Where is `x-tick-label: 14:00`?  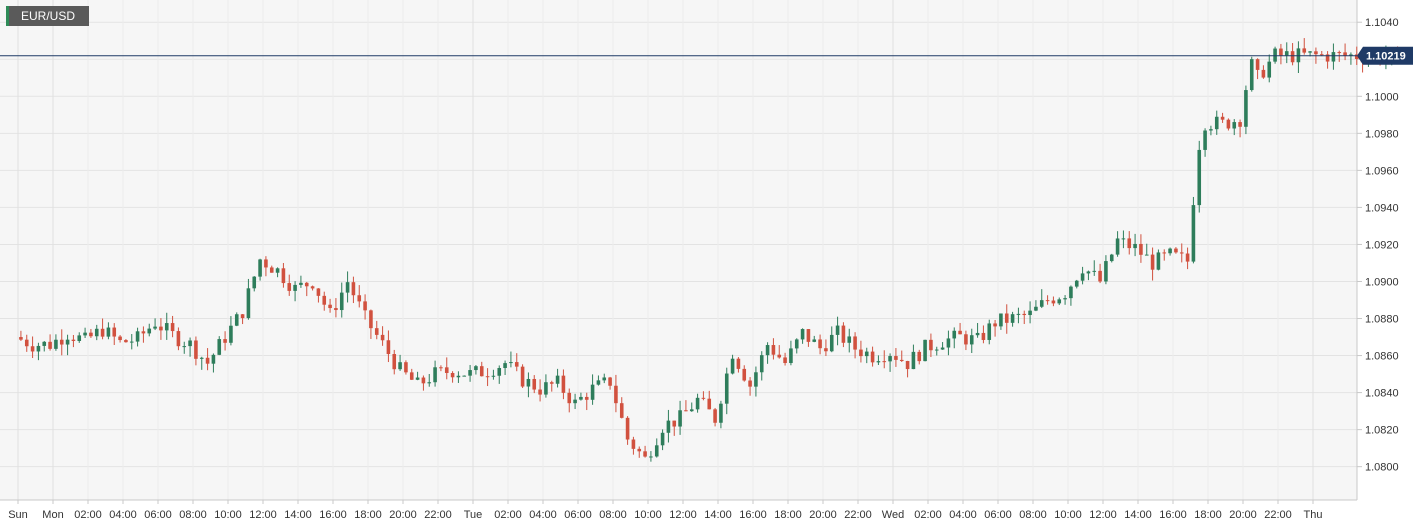 x-tick-label: 14:00 is located at coordinates (298, 515).